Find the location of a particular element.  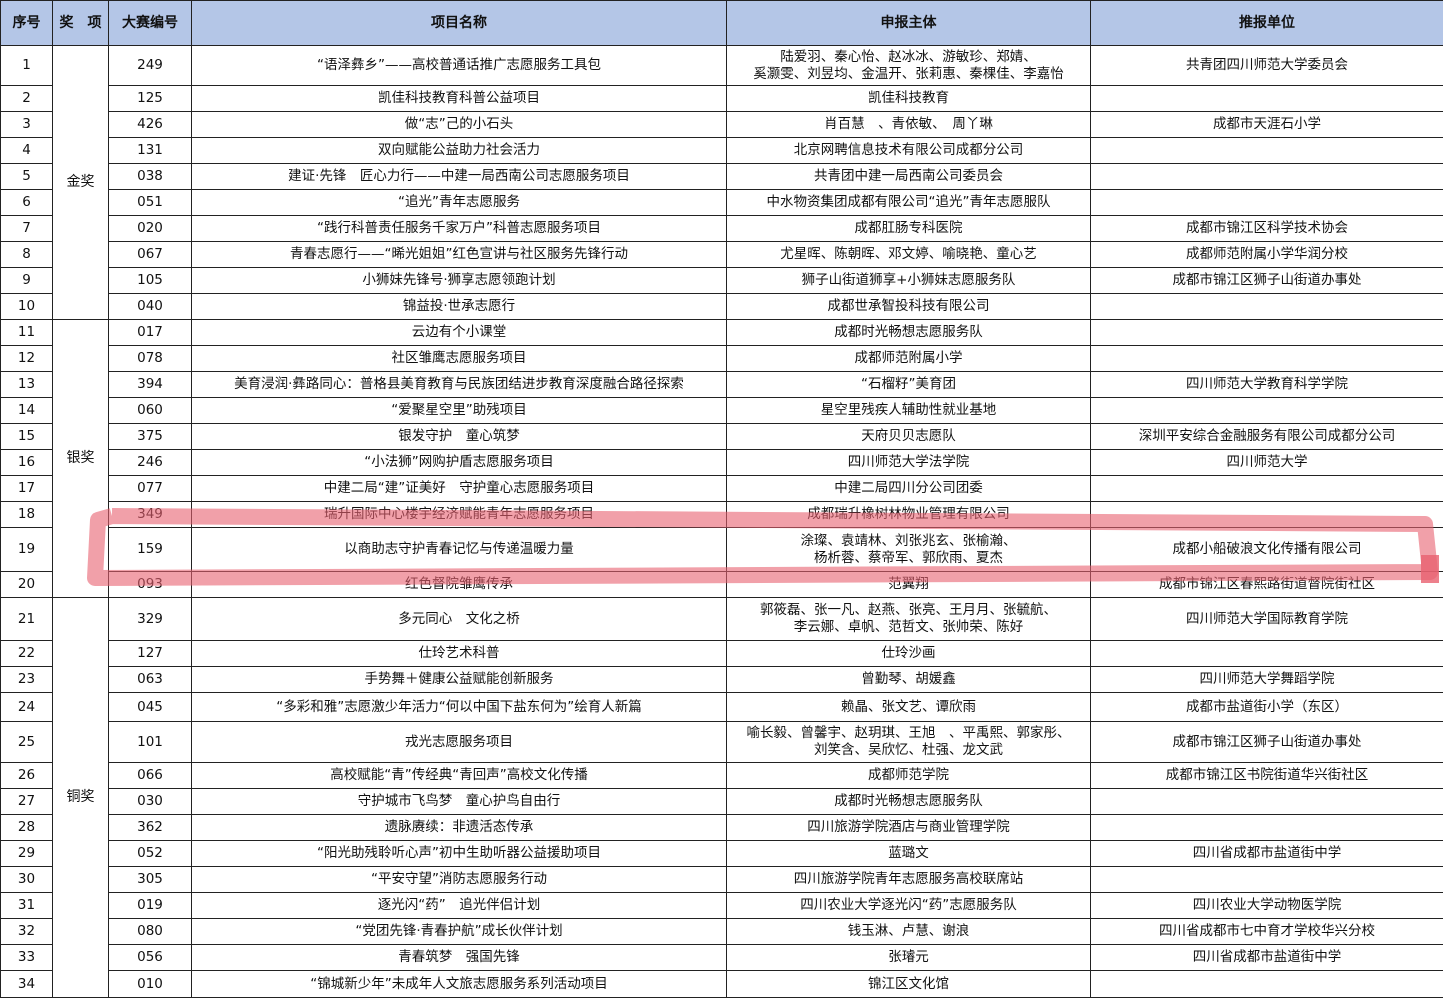

cell-id: 246 is located at coordinates (150, 463).